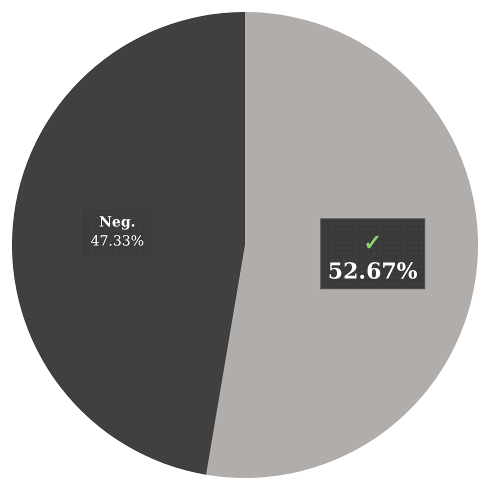 Image resolution: width=479 pixels, height=478 pixels. Describe the element at coordinates (117, 222) in the screenshot. I see `slice-label: Neg.` at that location.